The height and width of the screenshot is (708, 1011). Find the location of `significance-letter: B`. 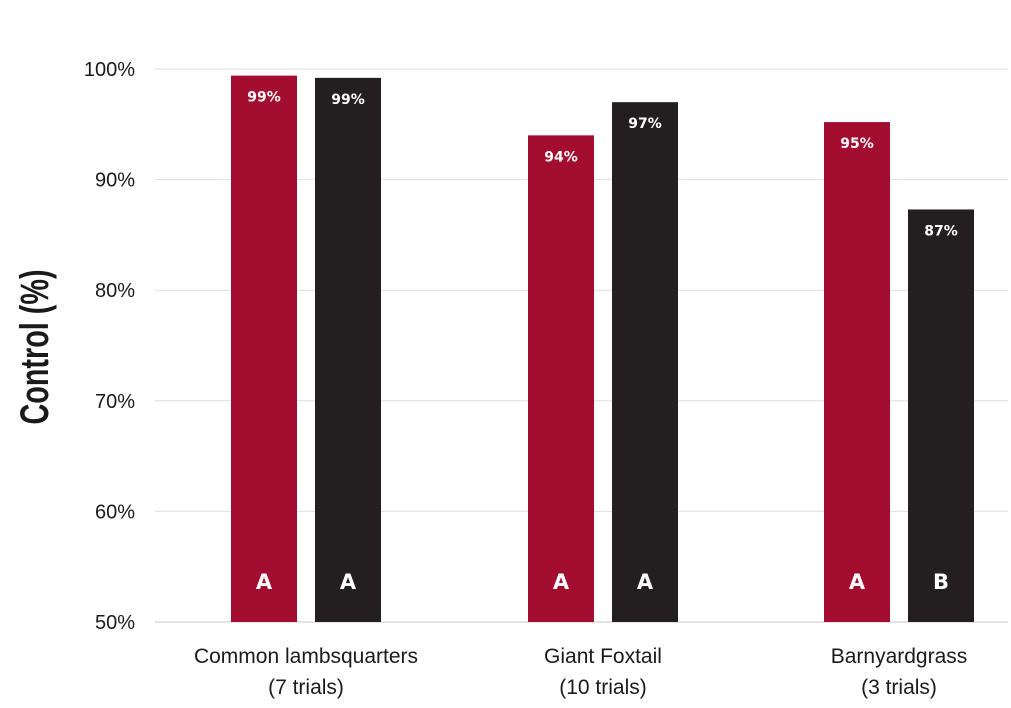

significance-letter: B is located at coordinates (941, 582).